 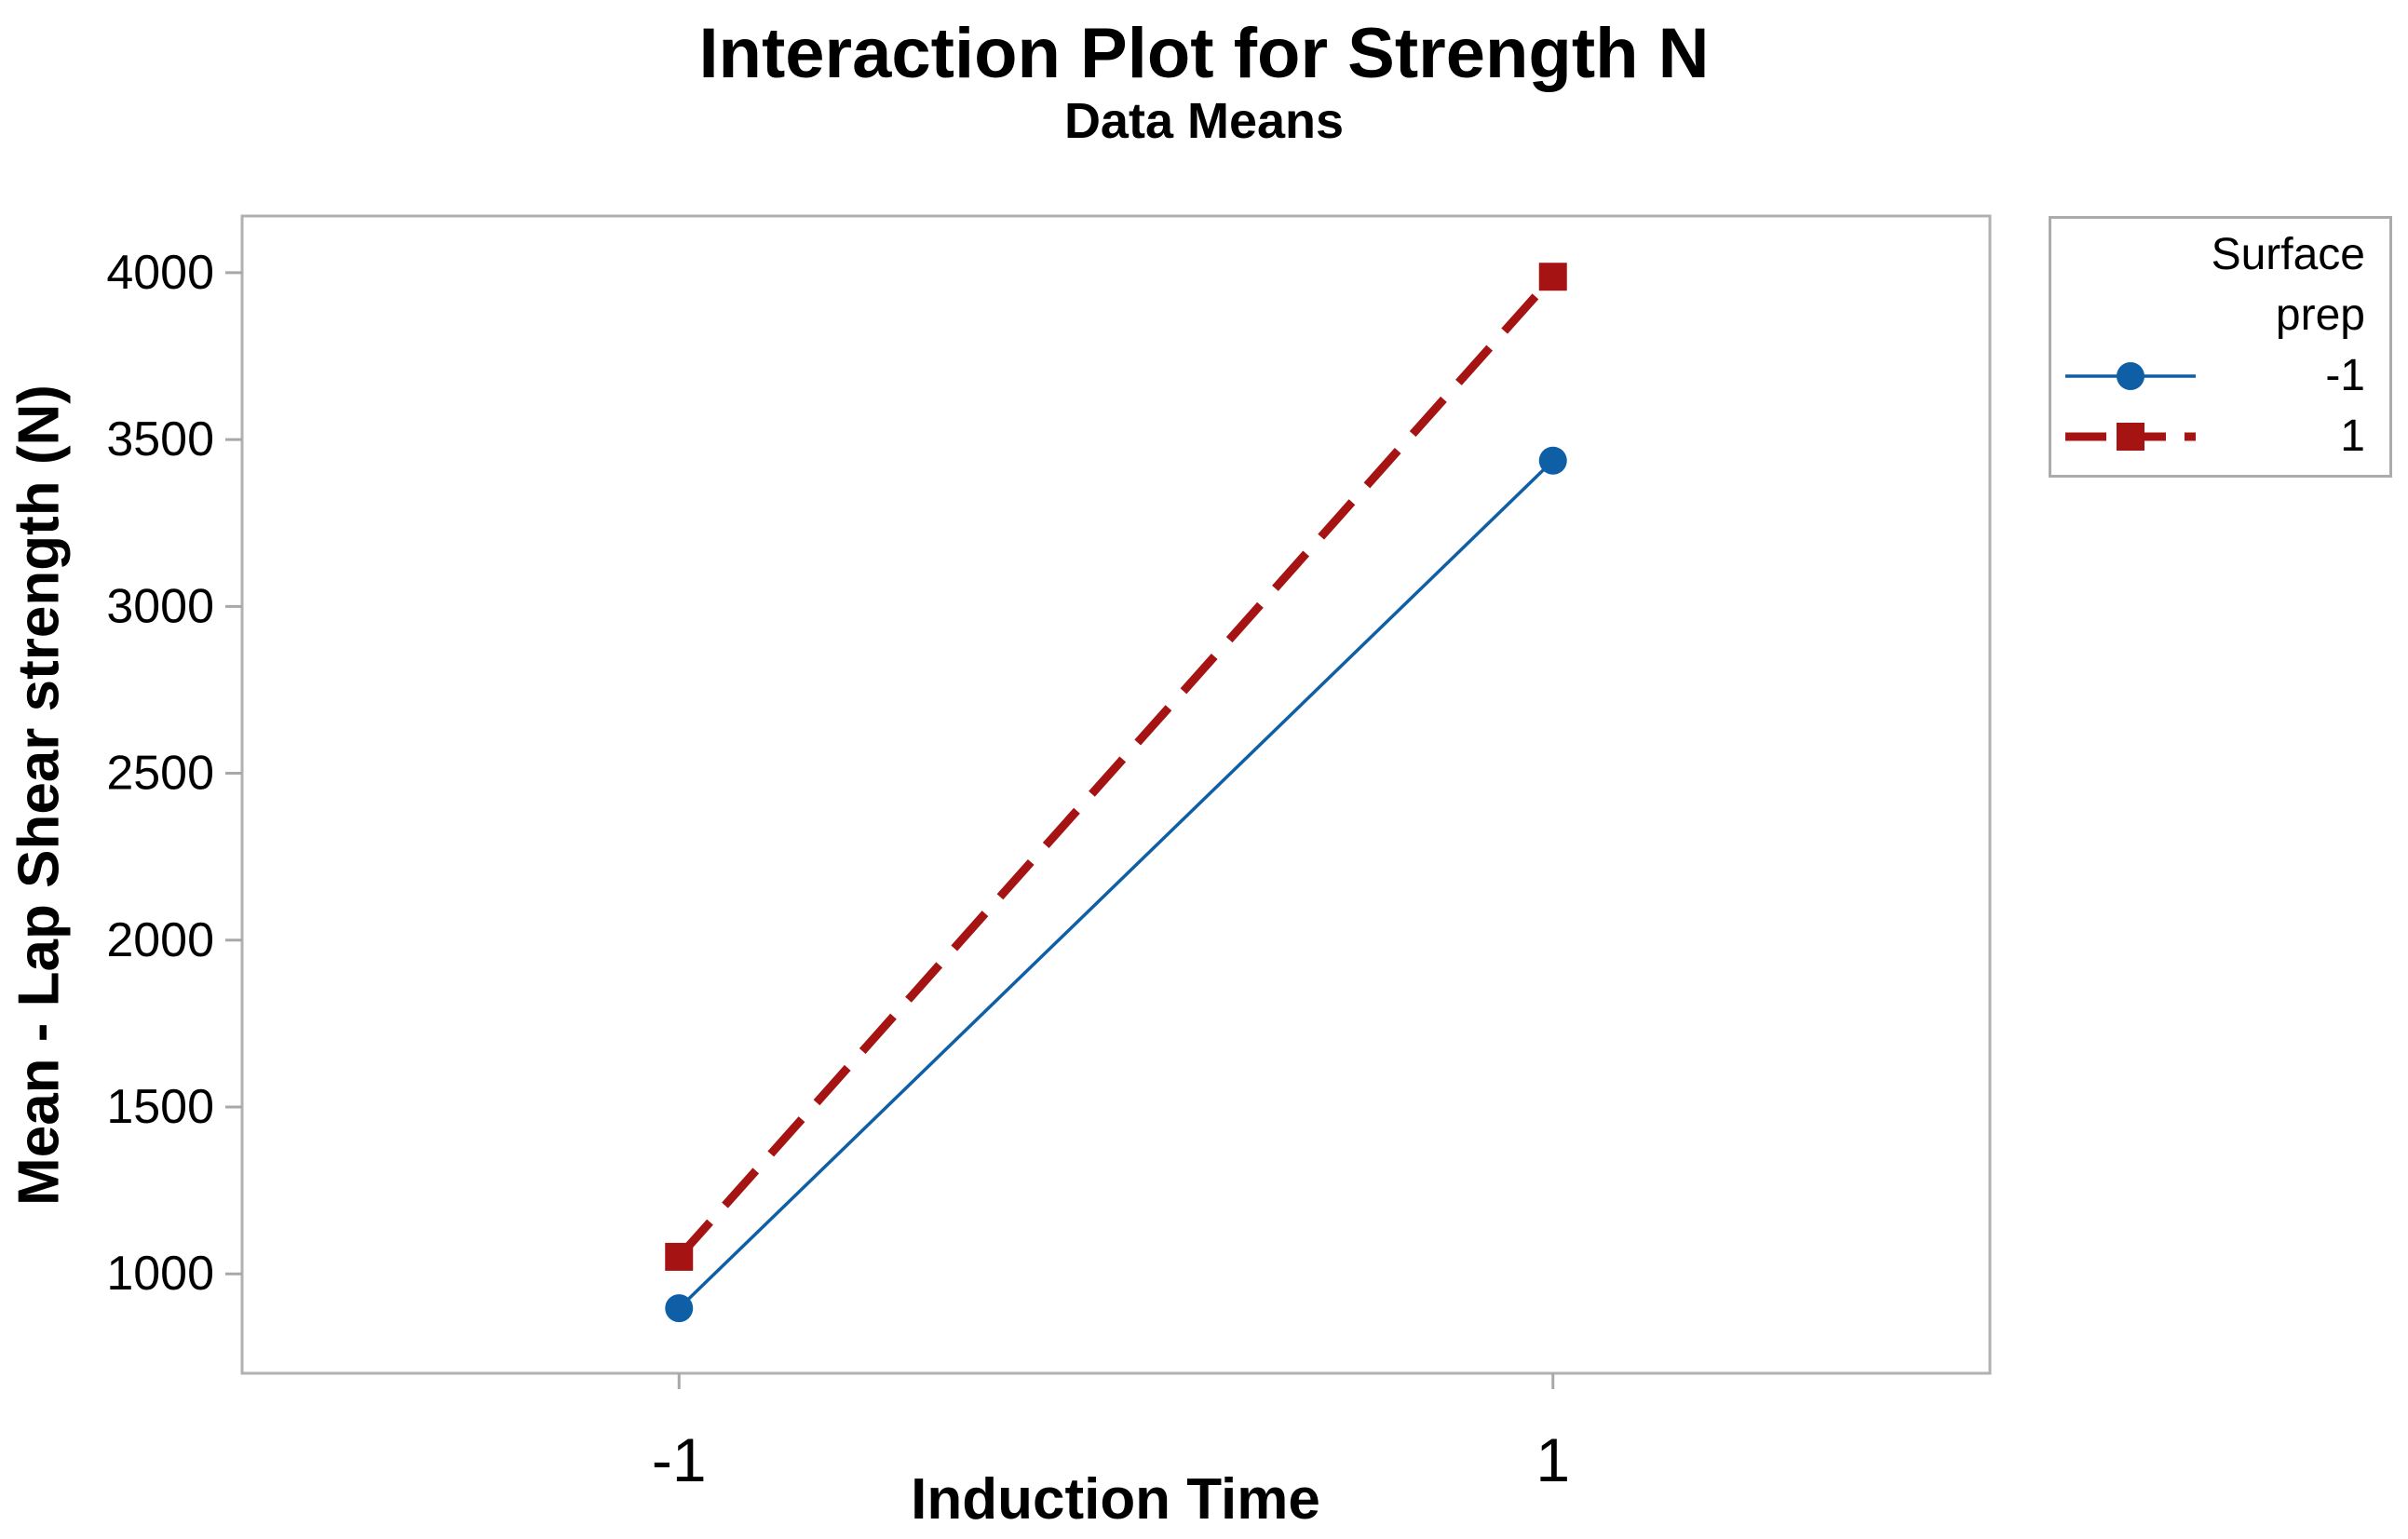 I want to click on legend-entry-label: -1, so click(x=2345, y=375).